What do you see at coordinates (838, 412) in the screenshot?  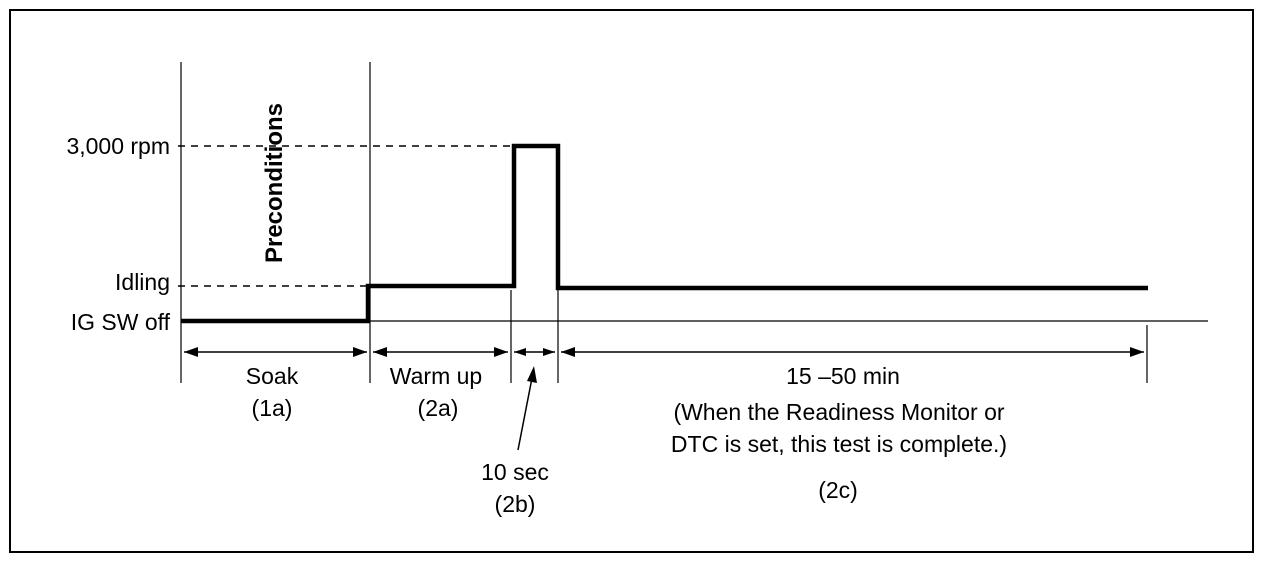 I see `note-line-1: (When the Readiness Monitor or` at bounding box center [838, 412].